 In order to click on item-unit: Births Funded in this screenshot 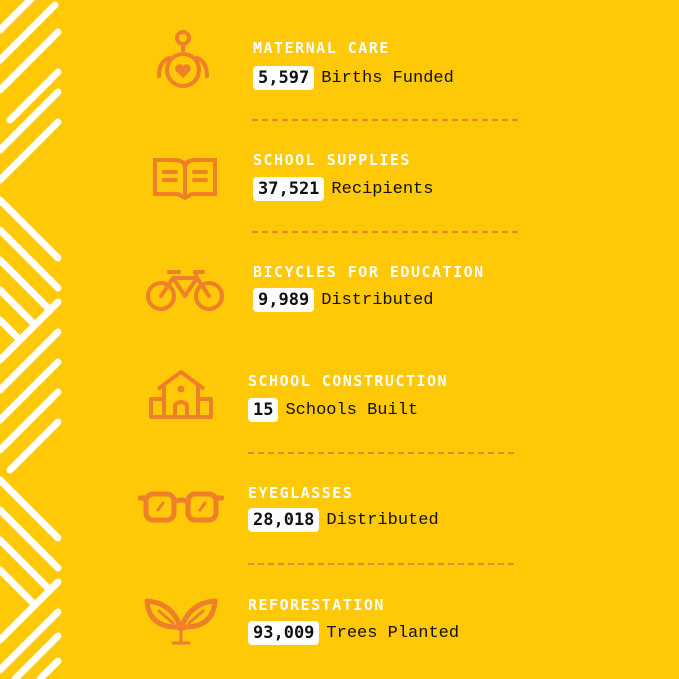, I will do `click(387, 78)`.